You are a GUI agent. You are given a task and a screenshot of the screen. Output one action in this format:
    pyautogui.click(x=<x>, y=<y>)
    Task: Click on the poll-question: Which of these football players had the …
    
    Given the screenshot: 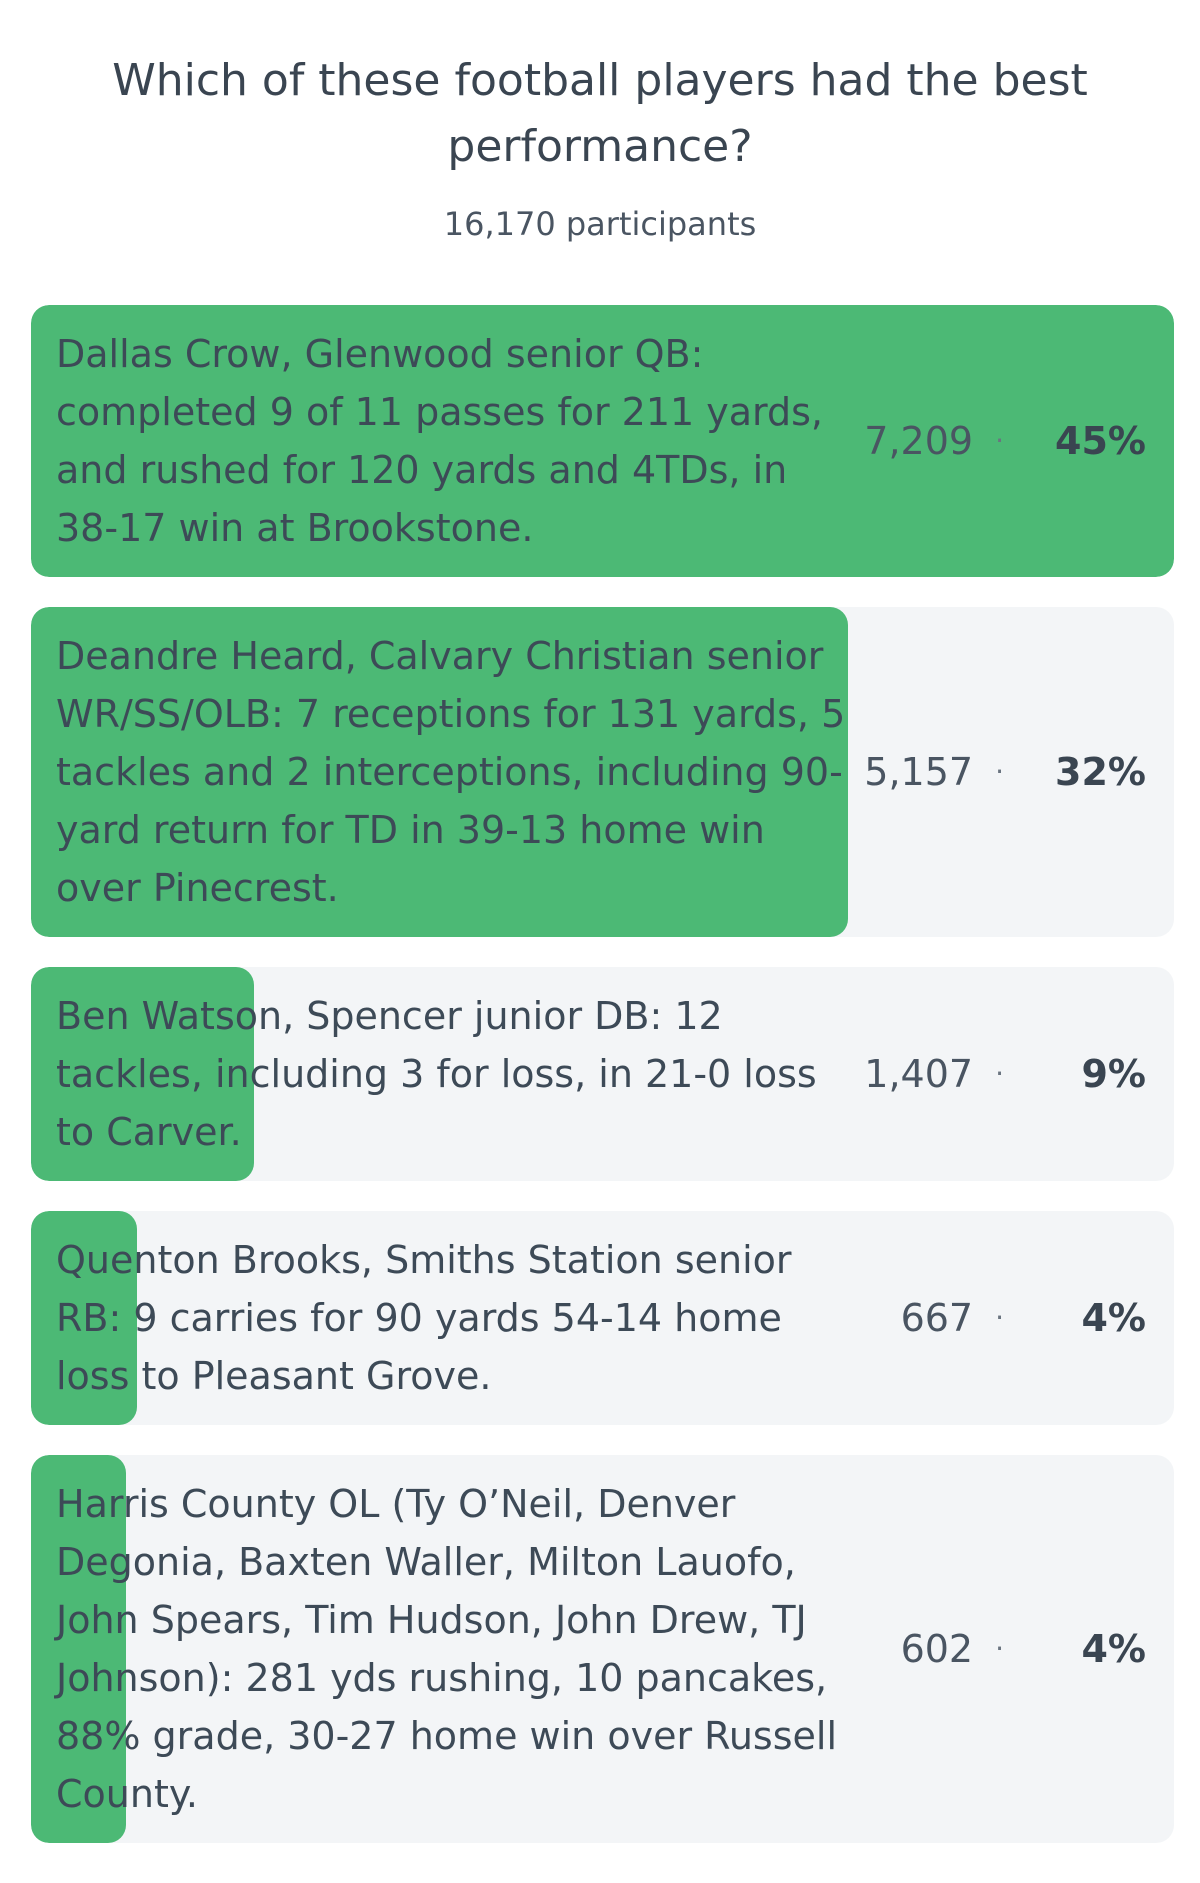 What is the action you would take?
    pyautogui.click(x=600, y=113)
    